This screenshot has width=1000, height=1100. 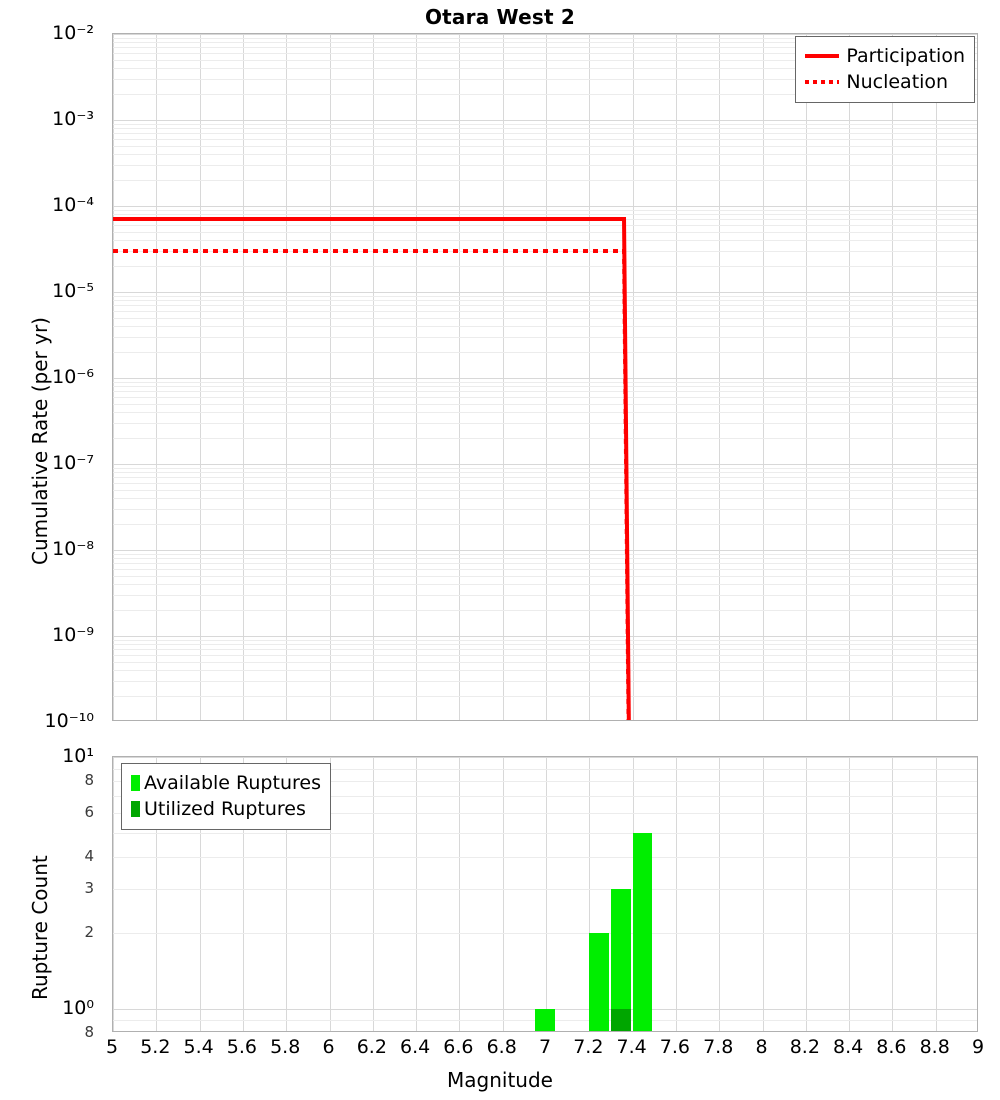 What do you see at coordinates (631, 1047) in the screenshot?
I see `x-tick-label: 7.4` at bounding box center [631, 1047].